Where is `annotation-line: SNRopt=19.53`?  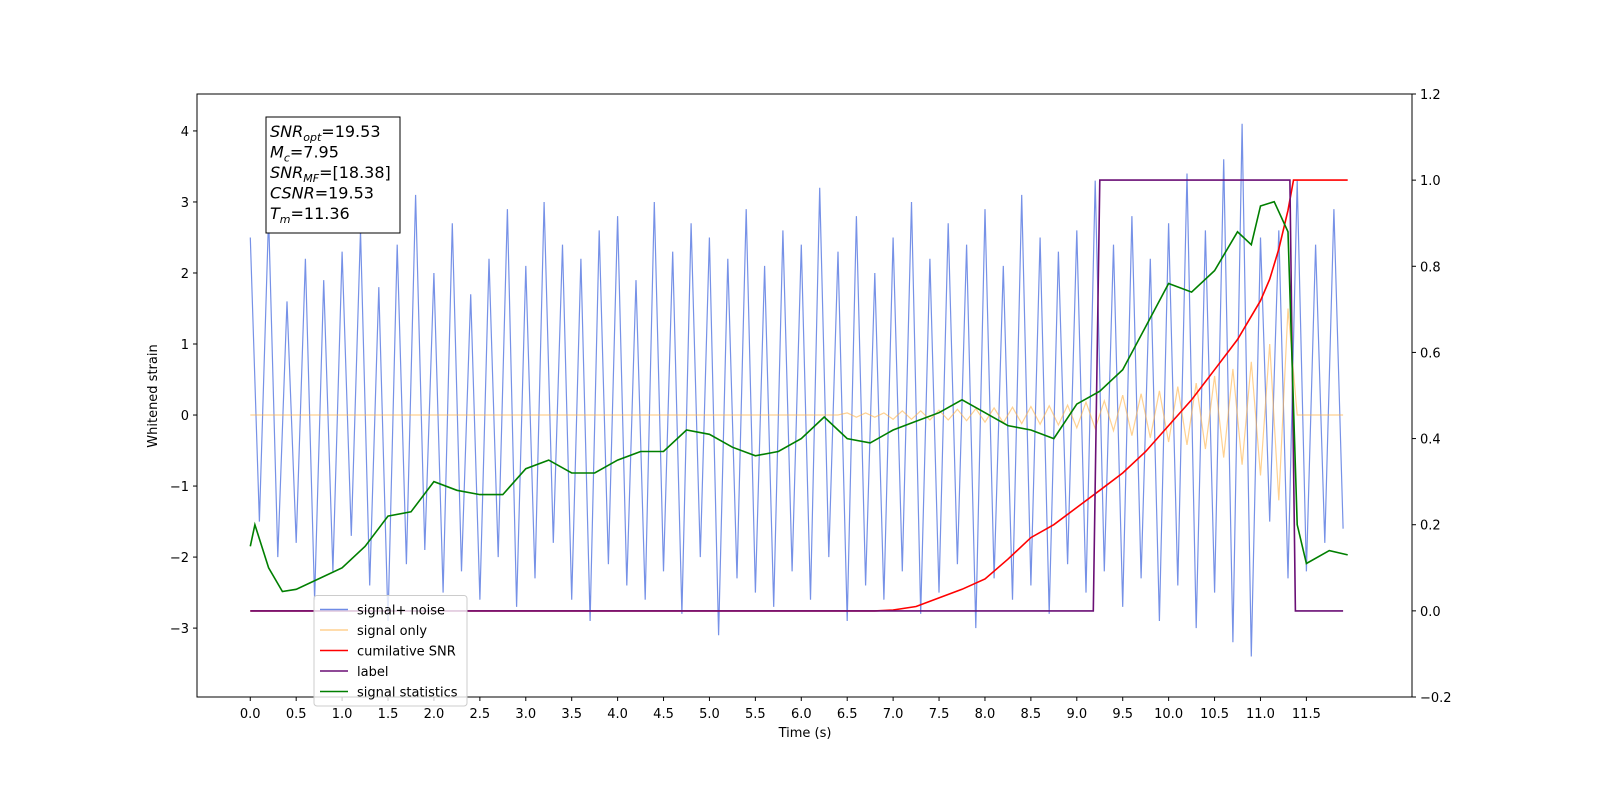 annotation-line: SNRopt=19.53 is located at coordinates (325, 133).